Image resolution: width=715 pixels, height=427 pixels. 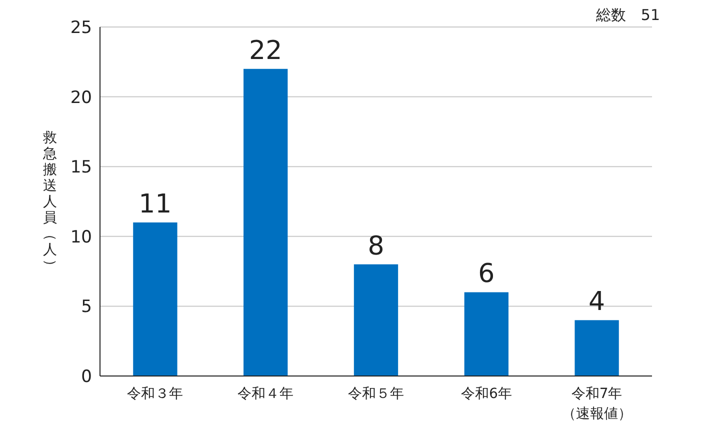 I want to click on y-tick-label: 10, so click(x=81, y=237).